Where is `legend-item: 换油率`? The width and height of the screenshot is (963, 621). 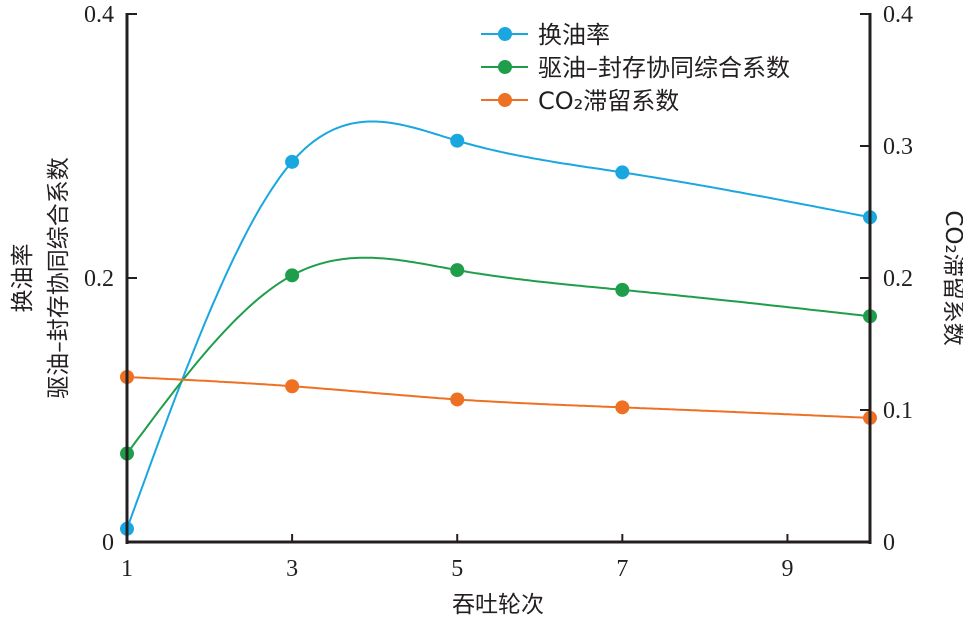
legend-item: 换油率 is located at coordinates (545, 35).